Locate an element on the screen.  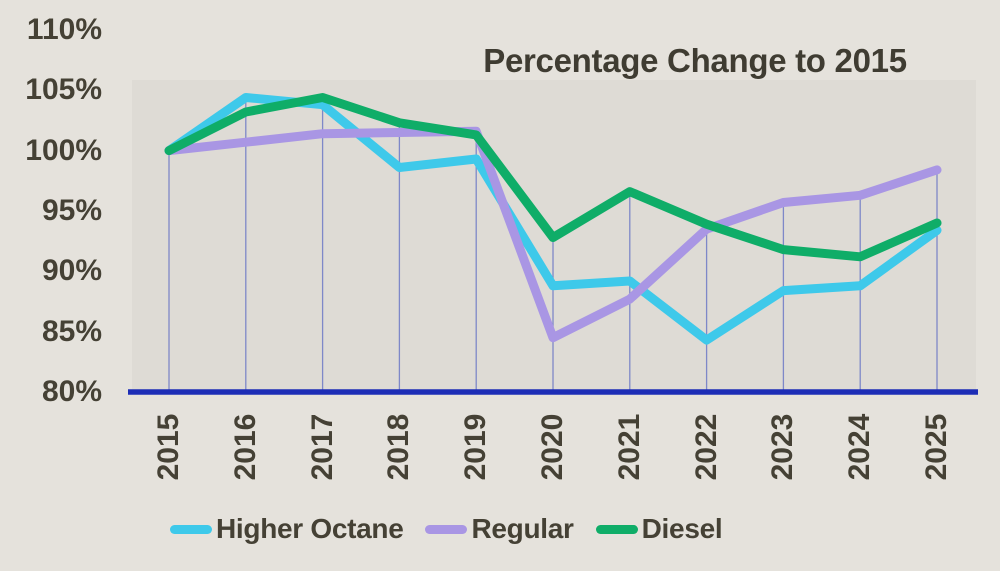
chart-legend: Higher Octane Regular Diesel is located at coordinates (446, 529).